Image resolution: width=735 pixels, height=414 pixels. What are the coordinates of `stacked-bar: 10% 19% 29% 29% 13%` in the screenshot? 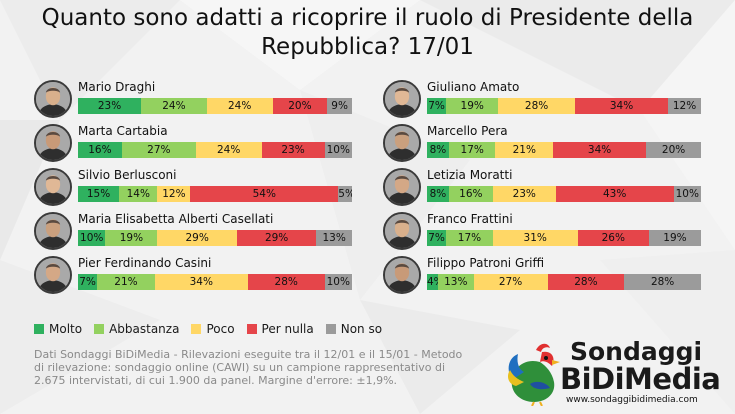 It's located at (215, 238).